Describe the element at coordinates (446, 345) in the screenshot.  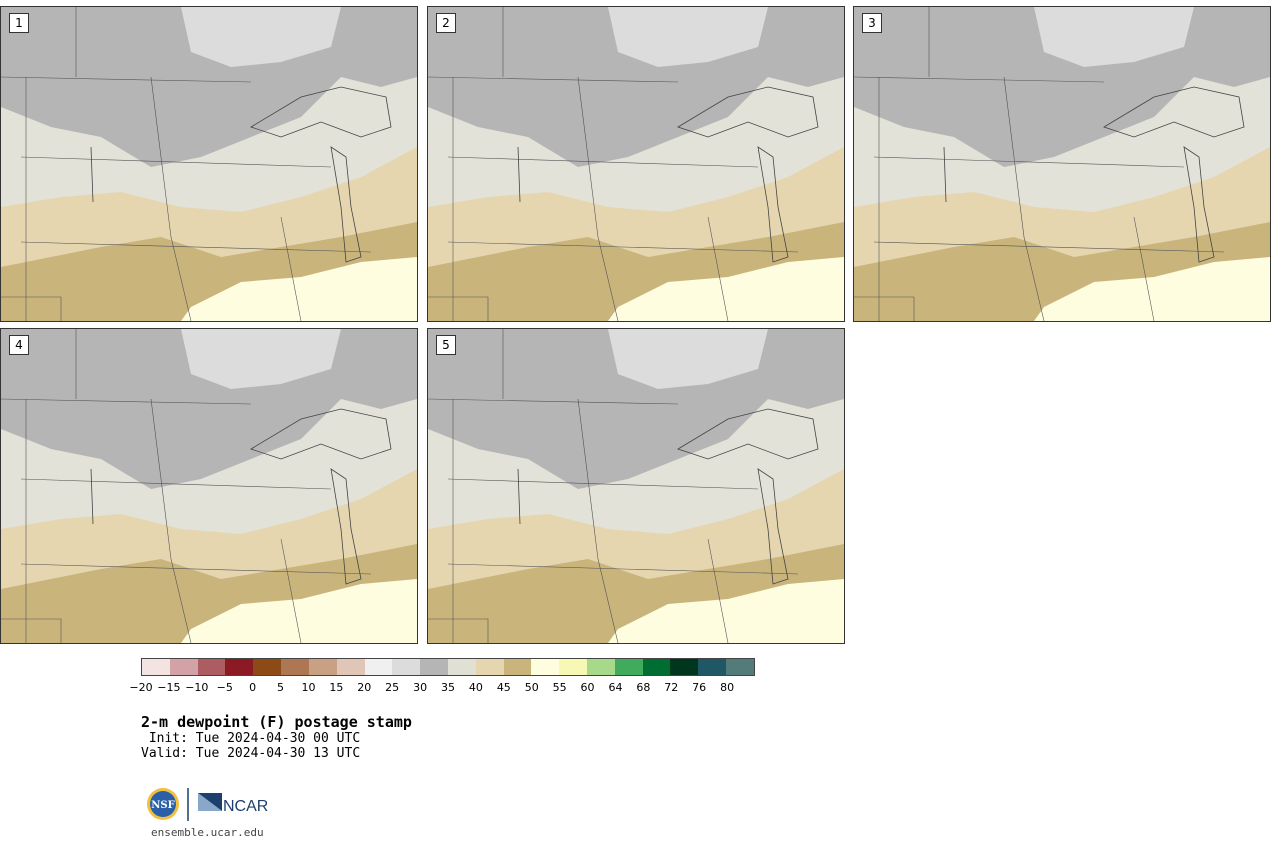
I see `panel-label-5: 5` at that location.